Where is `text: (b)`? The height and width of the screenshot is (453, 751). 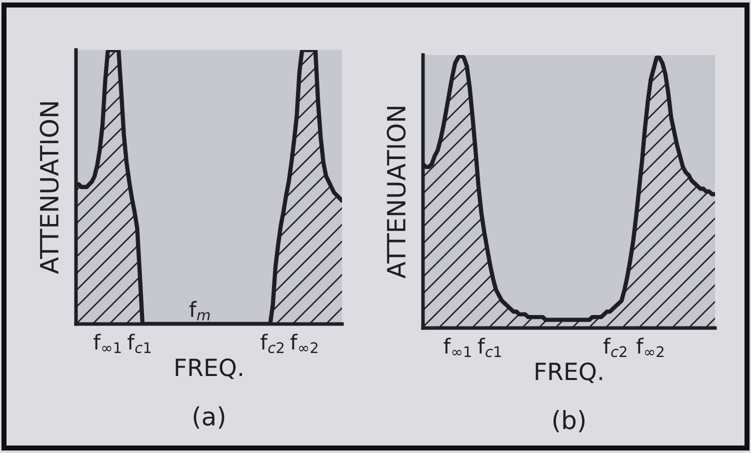 text: (b) is located at coordinates (569, 421).